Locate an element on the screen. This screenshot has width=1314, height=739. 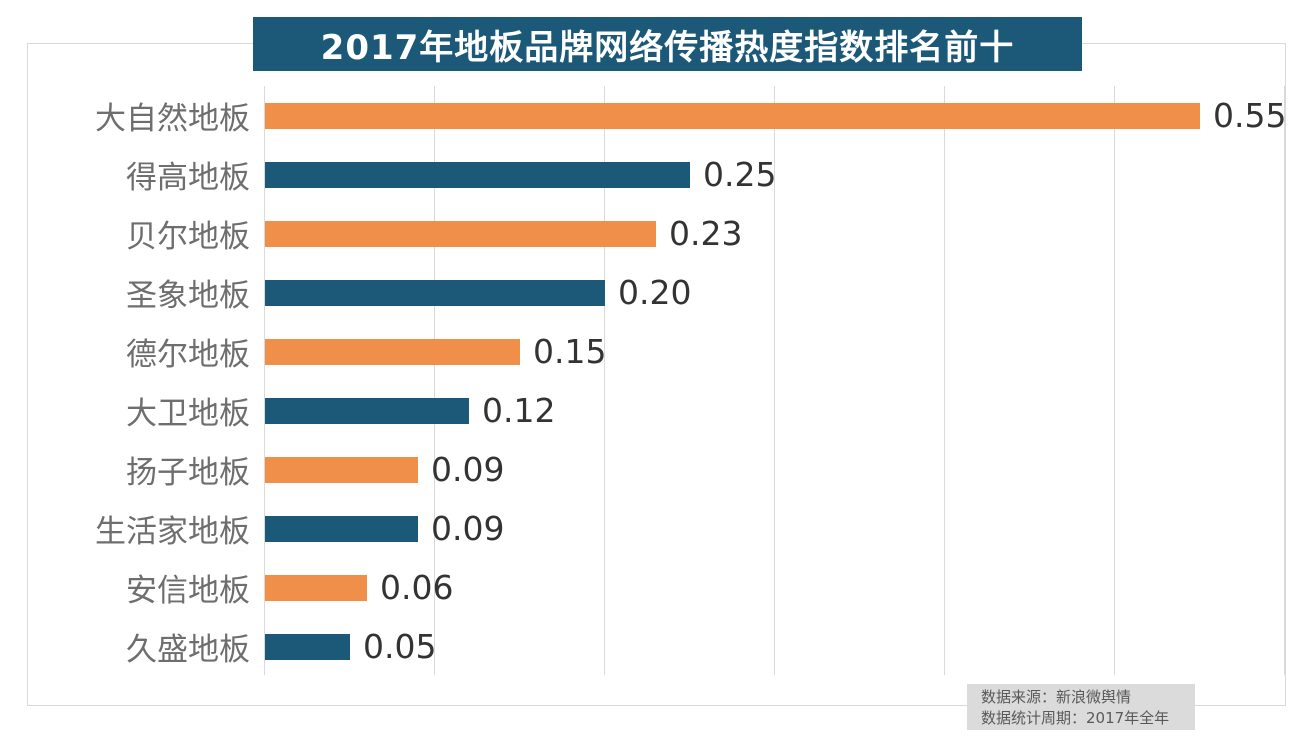
value-label: 0.15 is located at coordinates (570, 351).